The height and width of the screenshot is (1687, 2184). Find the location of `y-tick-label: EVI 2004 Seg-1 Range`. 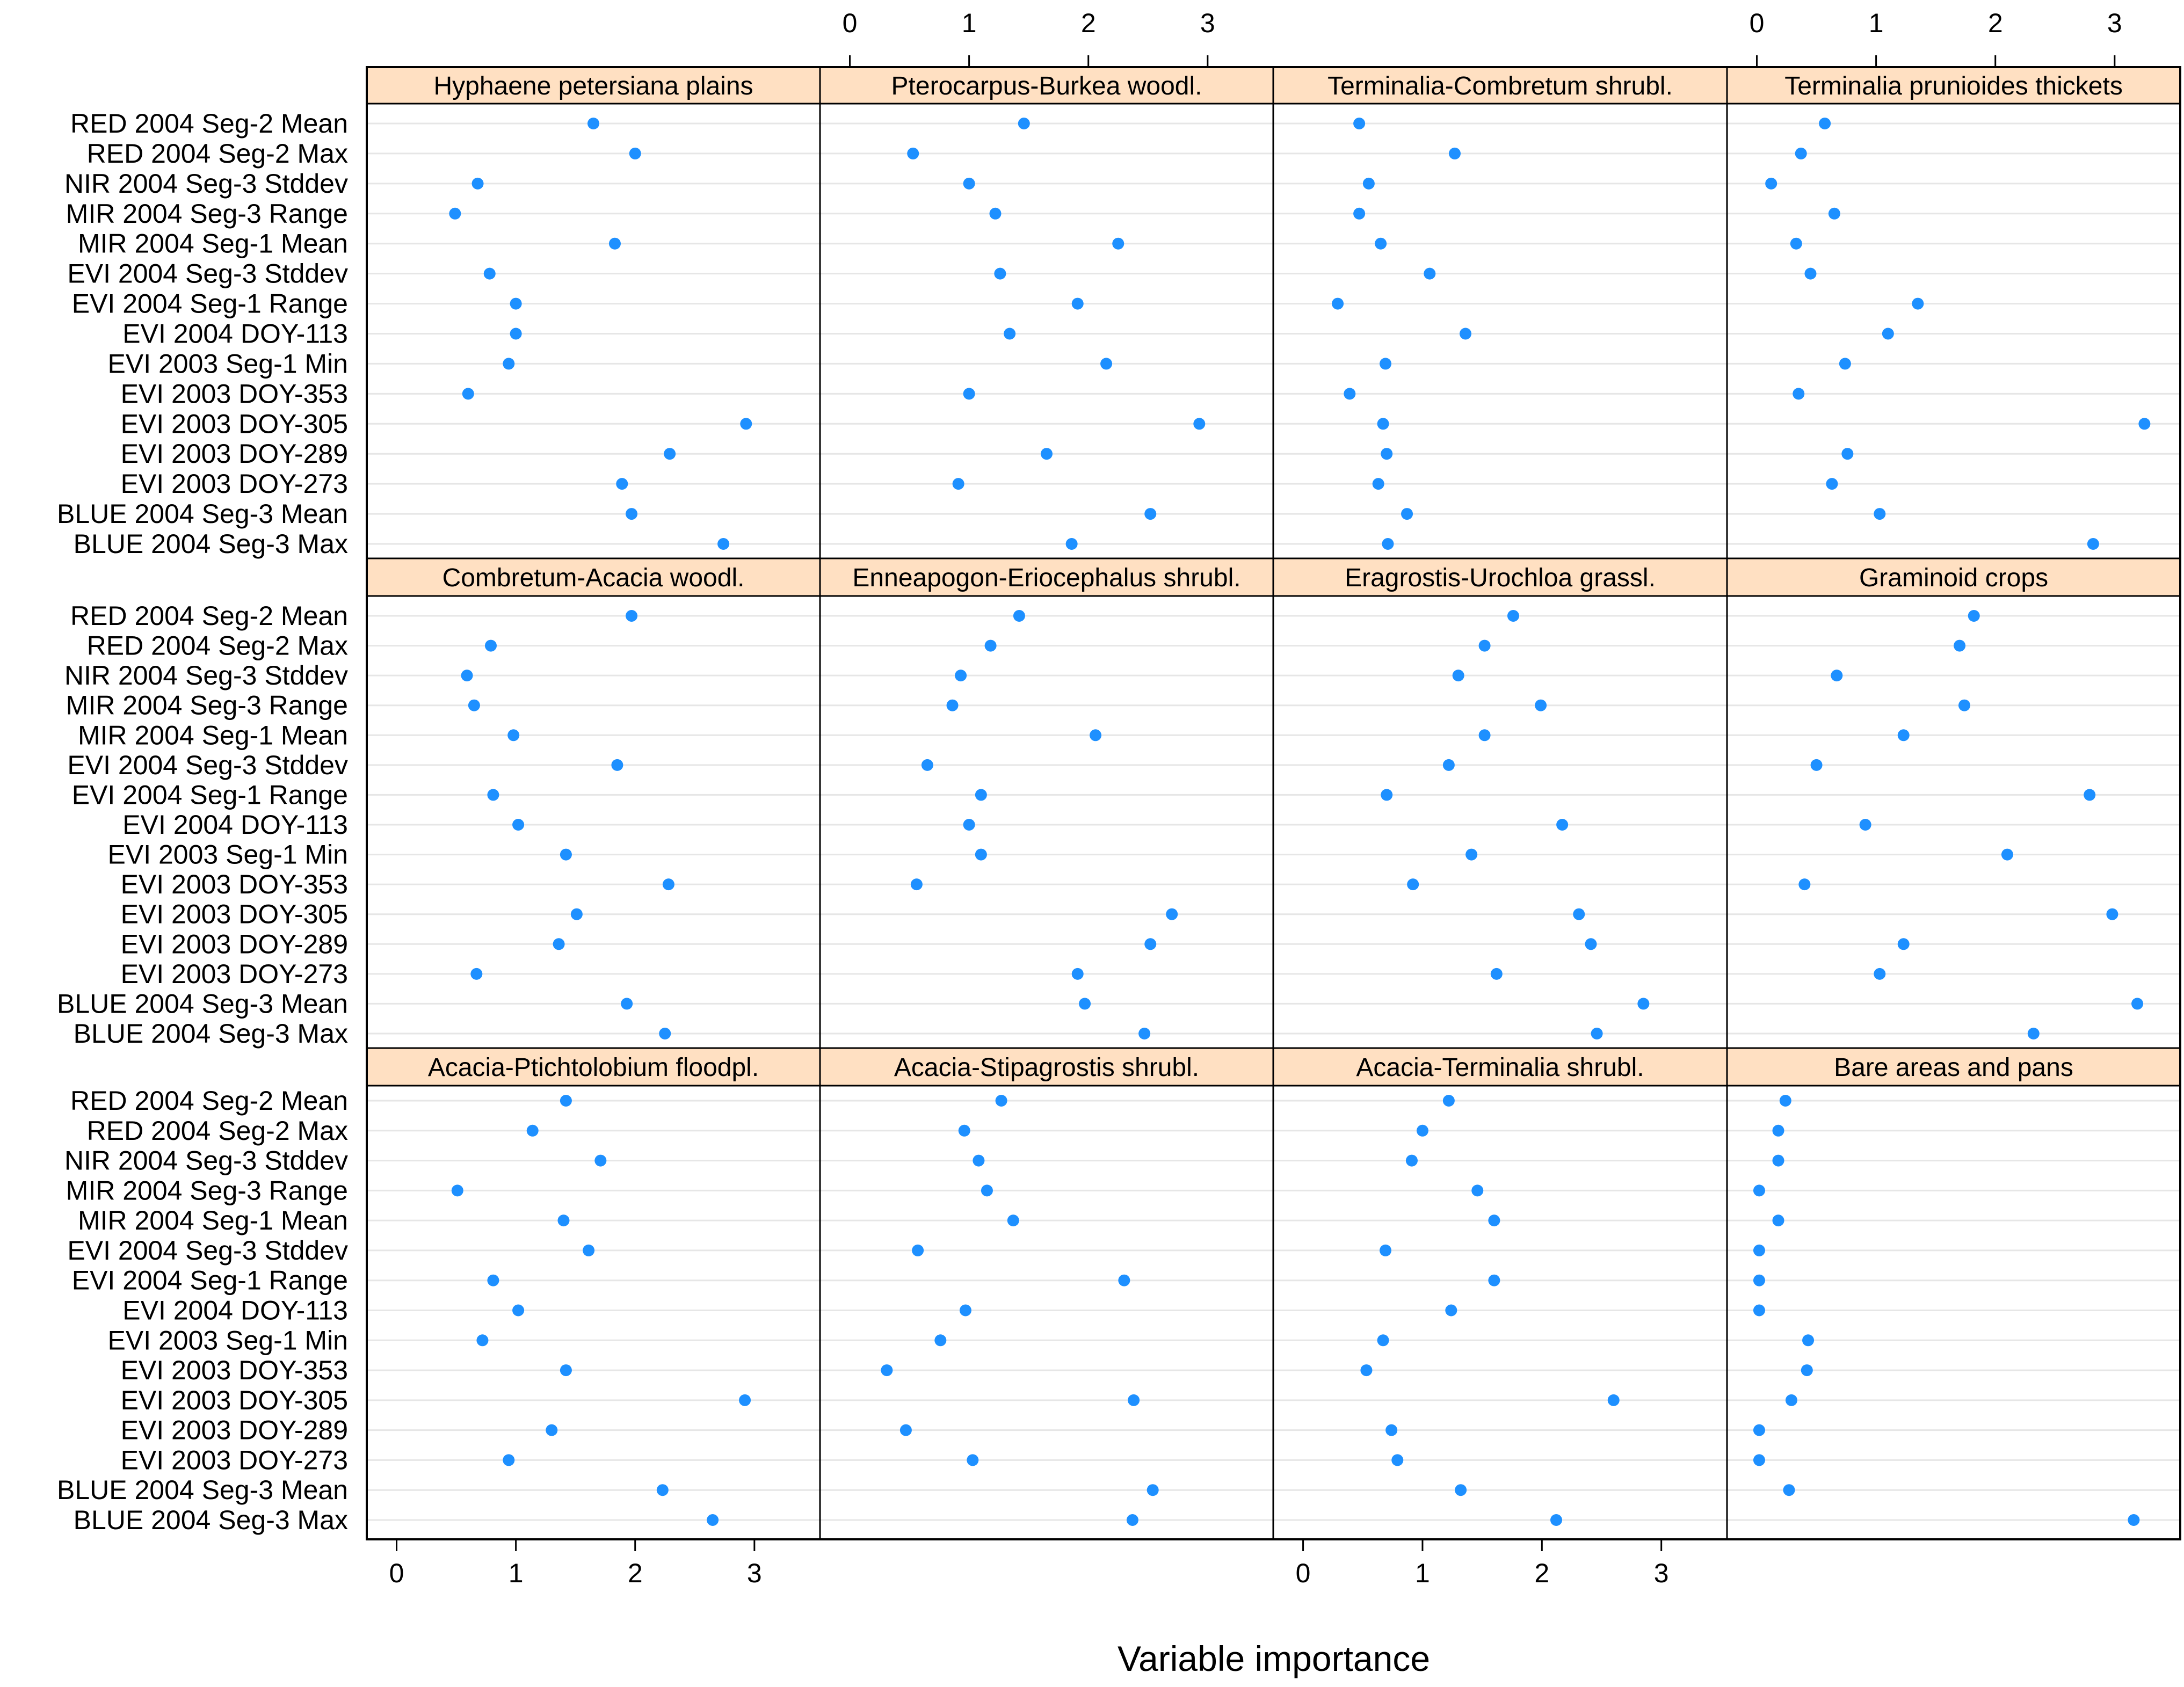

y-tick-label: EVI 2004 Seg-1 Range is located at coordinates (210, 795).